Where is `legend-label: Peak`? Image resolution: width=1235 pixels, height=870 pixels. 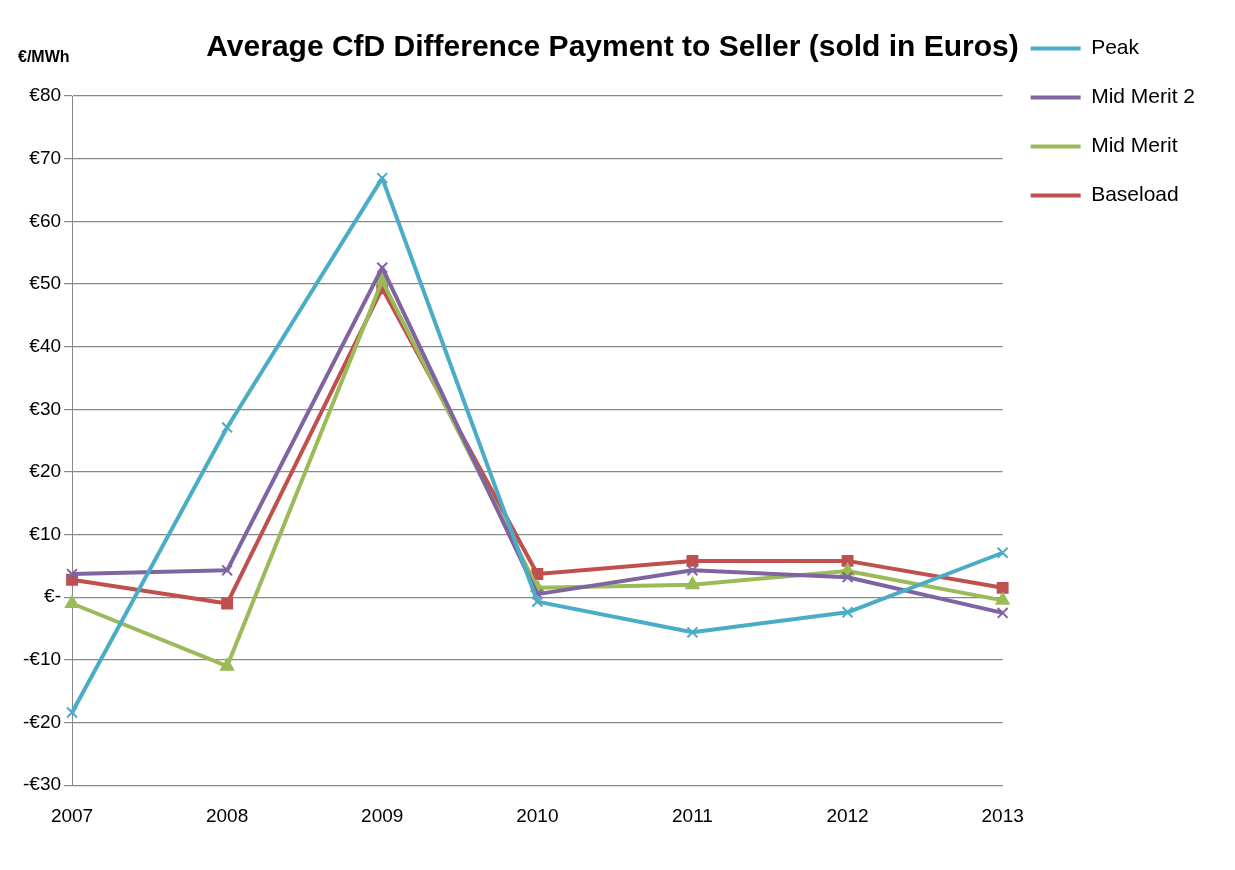
legend-label: Peak is located at coordinates (1115, 47).